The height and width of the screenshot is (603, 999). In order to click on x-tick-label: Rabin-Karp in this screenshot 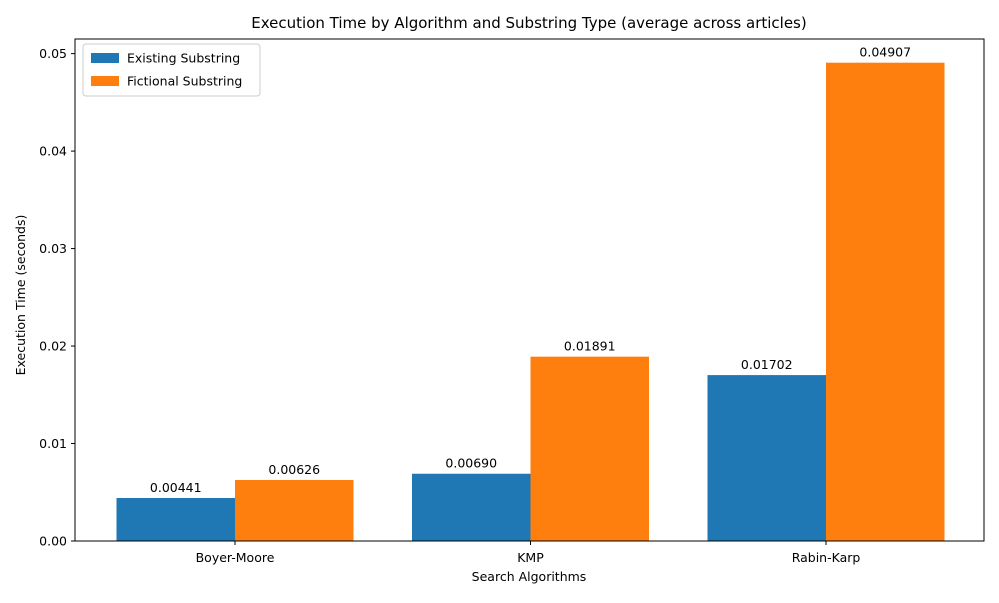, I will do `click(826, 557)`.